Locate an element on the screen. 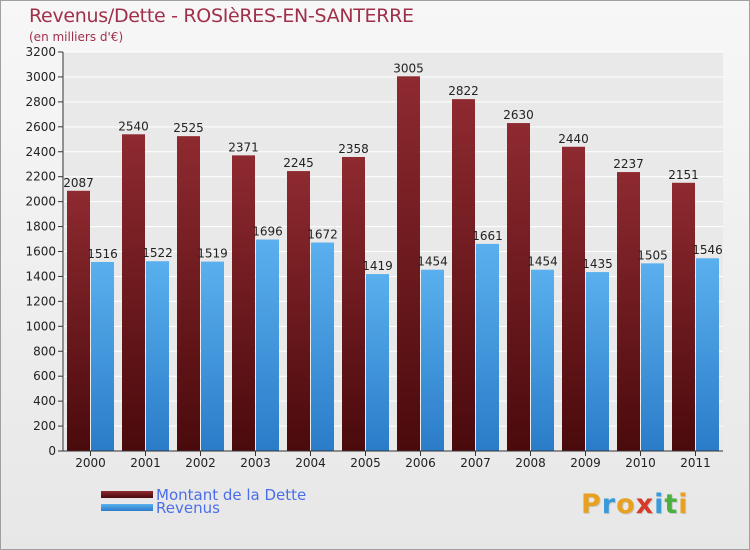 The image size is (750, 550). data-label-revenus: 1505 is located at coordinates (652, 255).